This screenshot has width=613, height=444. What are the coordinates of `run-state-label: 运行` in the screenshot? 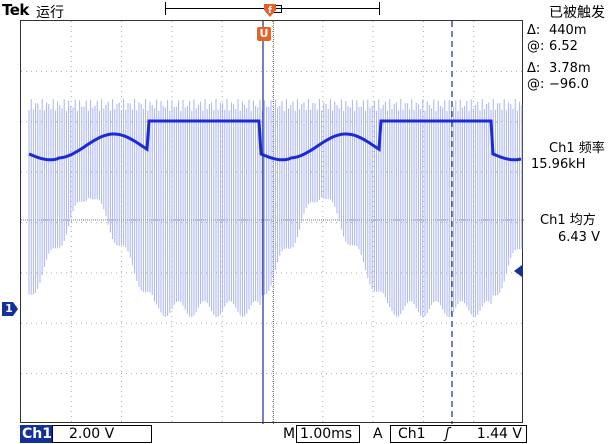 It's located at (50, 13).